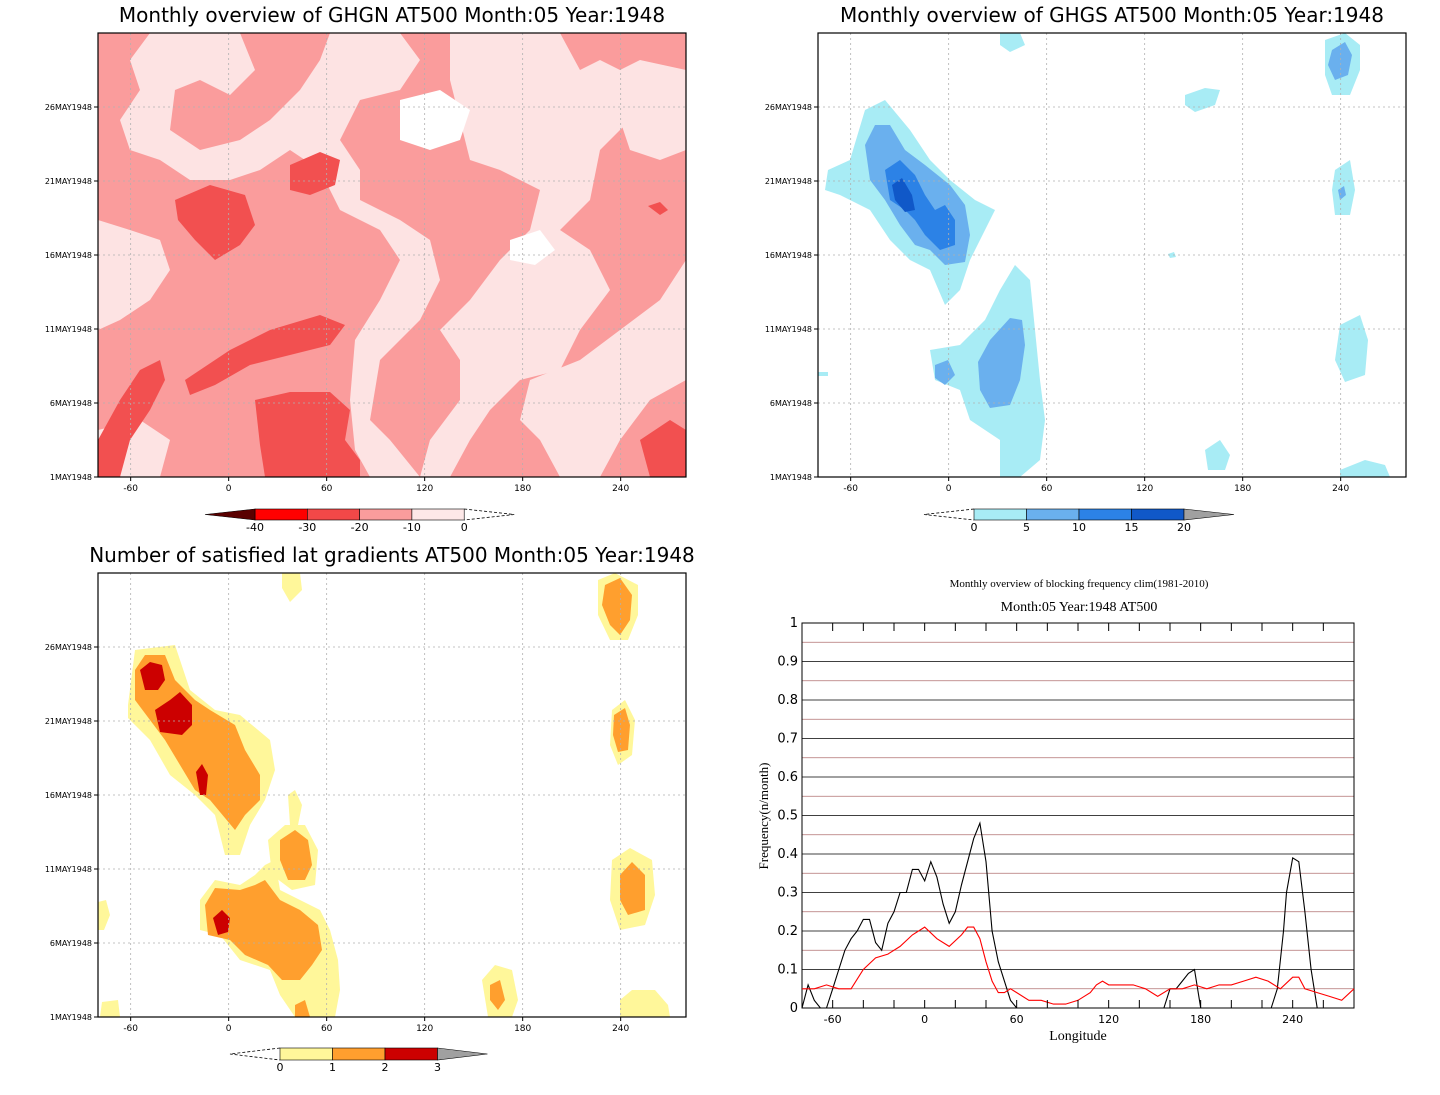 Image resolution: width=1440 pixels, height=1095 pixels. What do you see at coordinates (787, 854) in the screenshot?
I see `y-tick-label: 0.4` at bounding box center [787, 854].